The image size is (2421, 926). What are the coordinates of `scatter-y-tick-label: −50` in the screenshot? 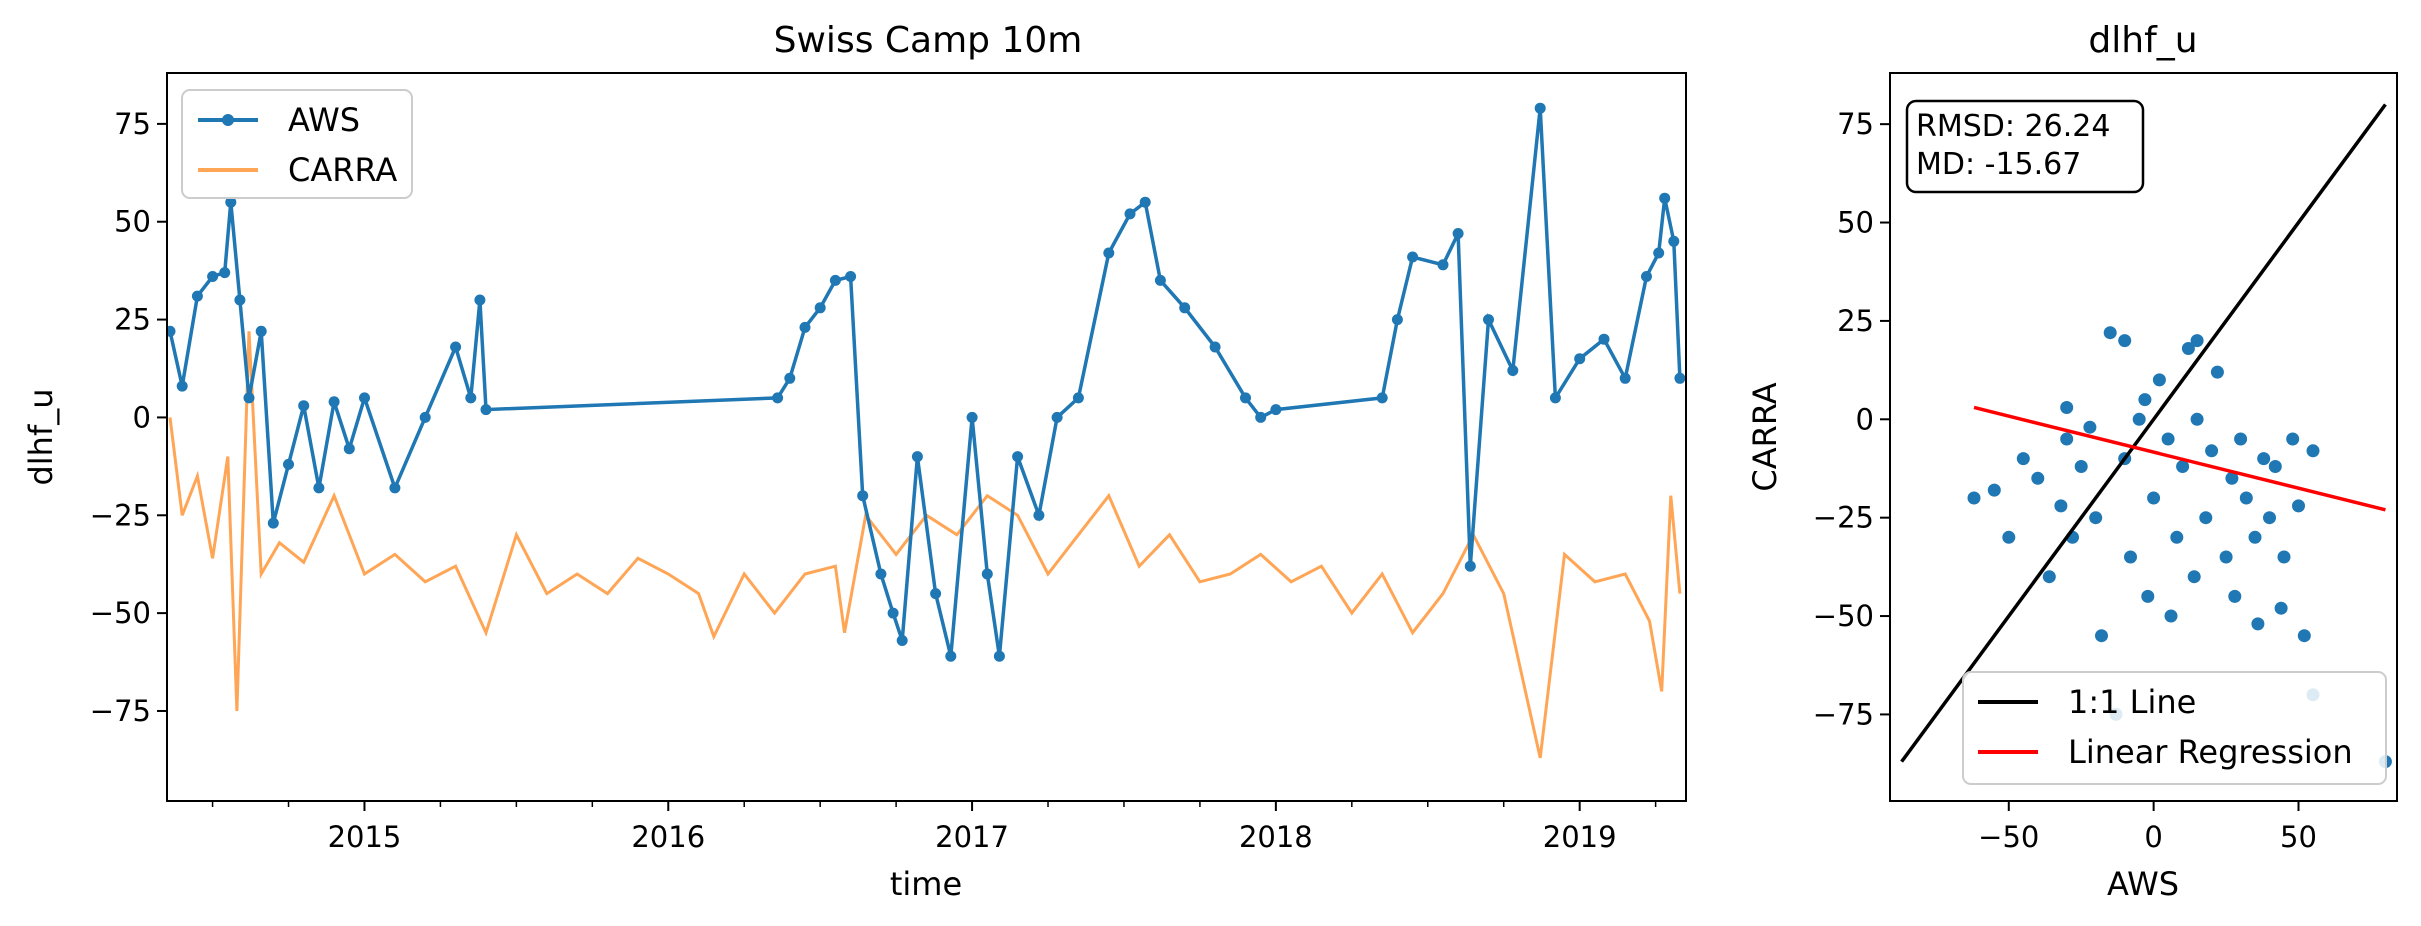 It's located at (1843, 616).